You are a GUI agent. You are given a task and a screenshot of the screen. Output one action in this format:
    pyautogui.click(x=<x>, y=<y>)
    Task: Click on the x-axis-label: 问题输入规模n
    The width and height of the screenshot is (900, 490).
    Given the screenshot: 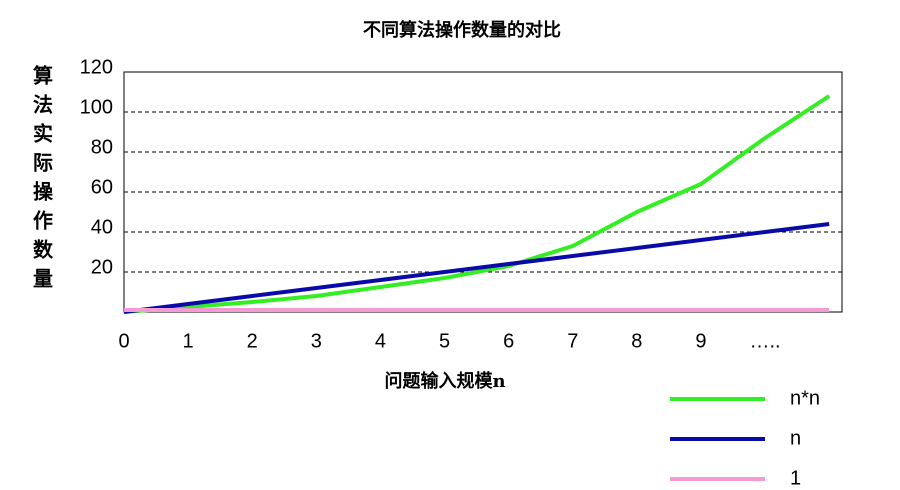 What is the action you would take?
    pyautogui.click(x=444, y=381)
    